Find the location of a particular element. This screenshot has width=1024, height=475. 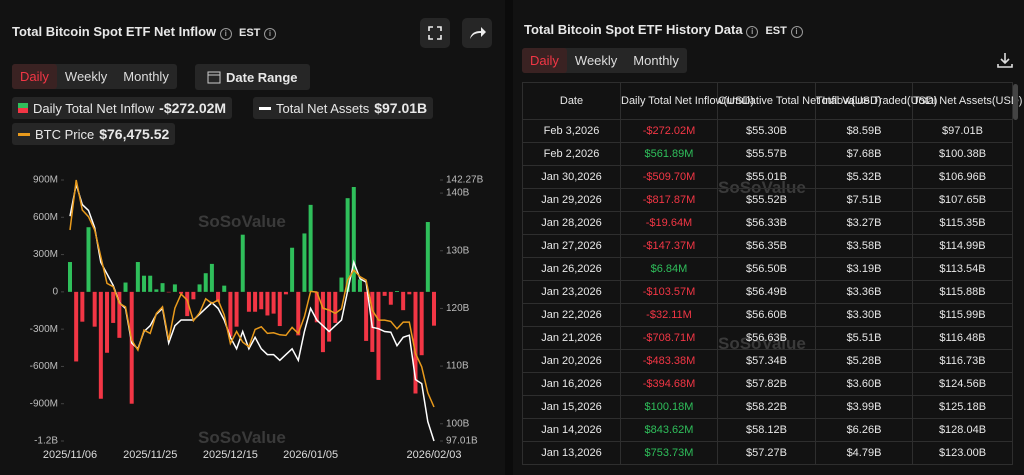

table-cell: $56.50B is located at coordinates (766, 269).